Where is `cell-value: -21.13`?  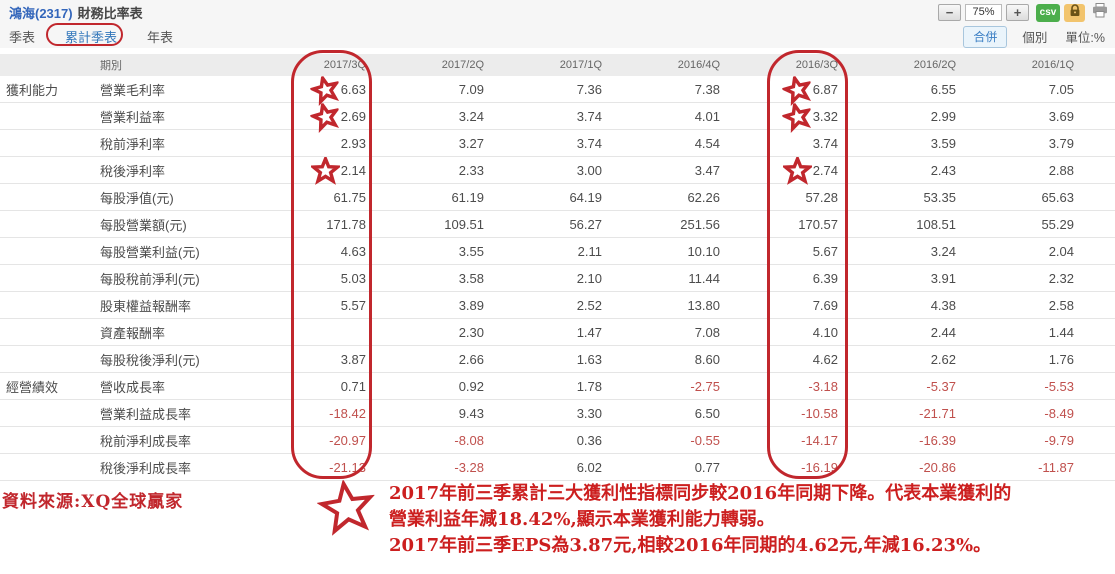
cell-value: -21.13 is located at coordinates (347, 467).